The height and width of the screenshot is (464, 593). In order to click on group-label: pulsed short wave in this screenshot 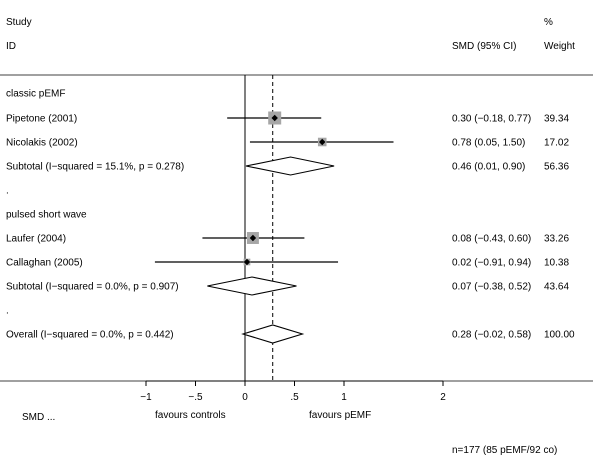, I will do `click(46, 215)`.